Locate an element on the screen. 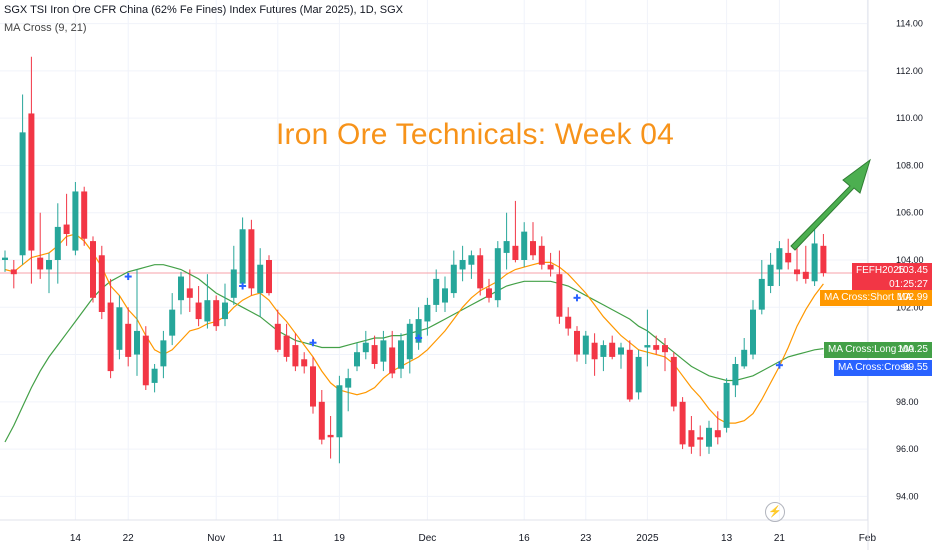  countdown-tag: 01:25:27 is located at coordinates (892, 285).